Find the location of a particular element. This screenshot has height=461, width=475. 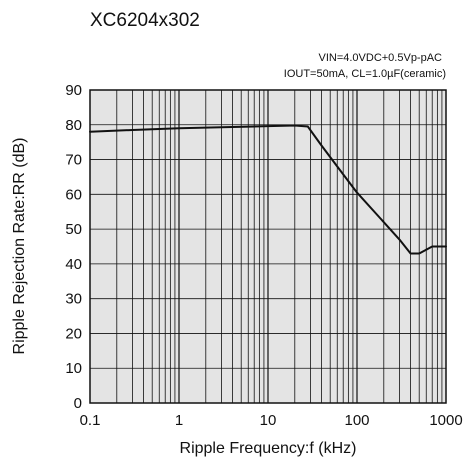

x-tick-label: 1 is located at coordinates (179, 420).